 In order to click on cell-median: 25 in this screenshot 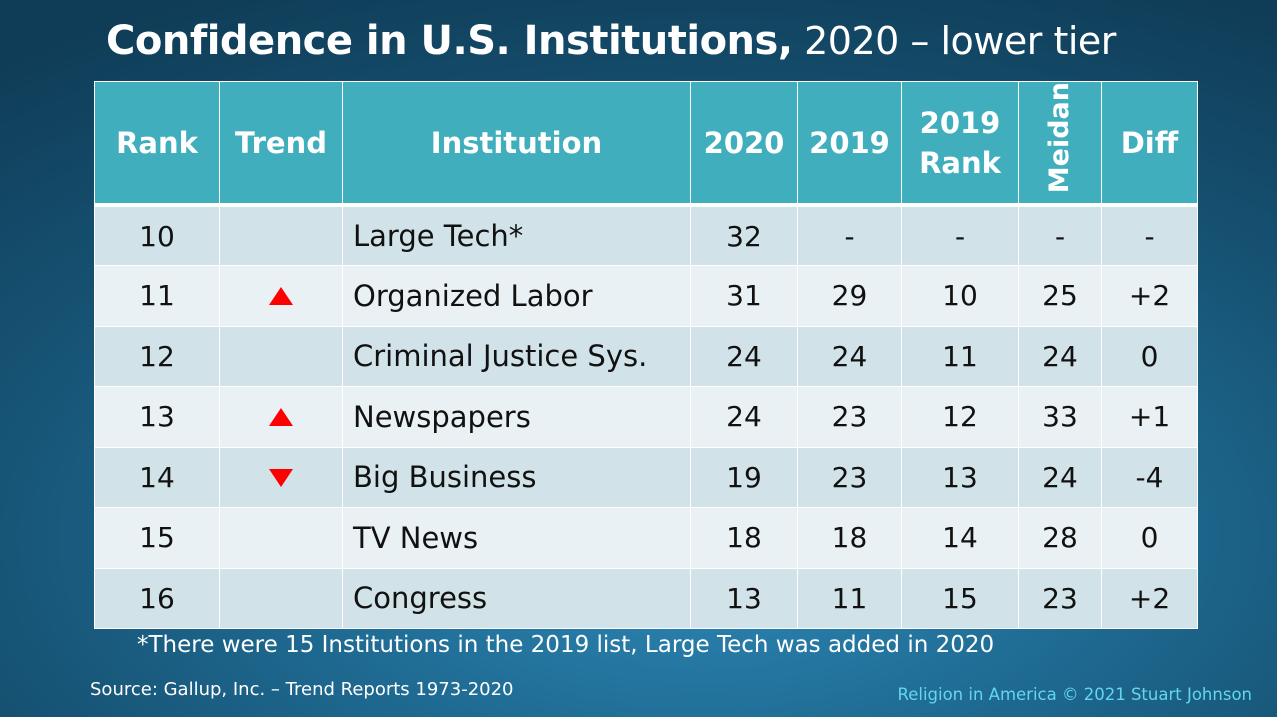, I will do `click(1060, 296)`.